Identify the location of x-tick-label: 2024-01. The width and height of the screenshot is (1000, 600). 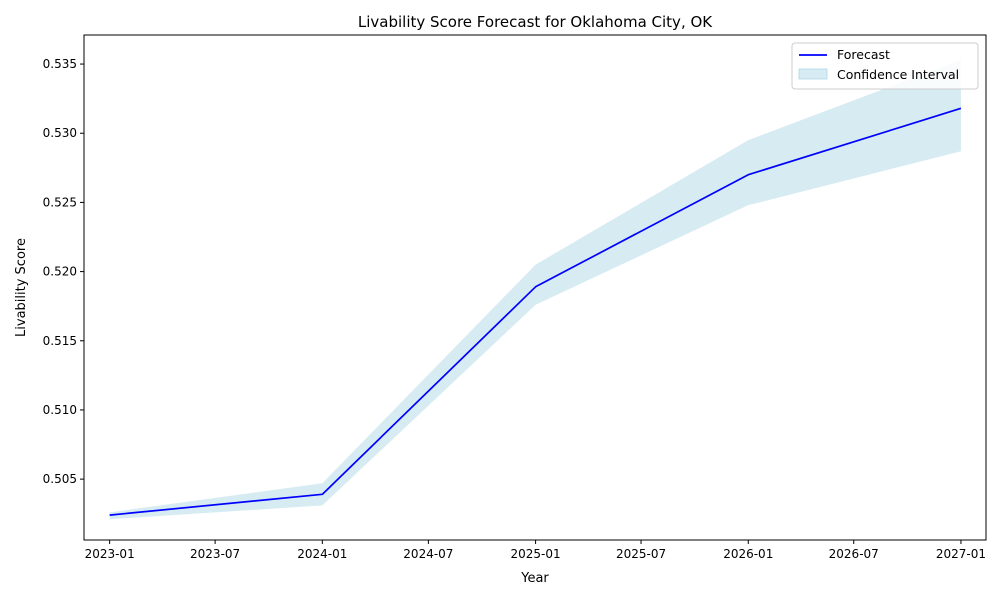
(322, 554).